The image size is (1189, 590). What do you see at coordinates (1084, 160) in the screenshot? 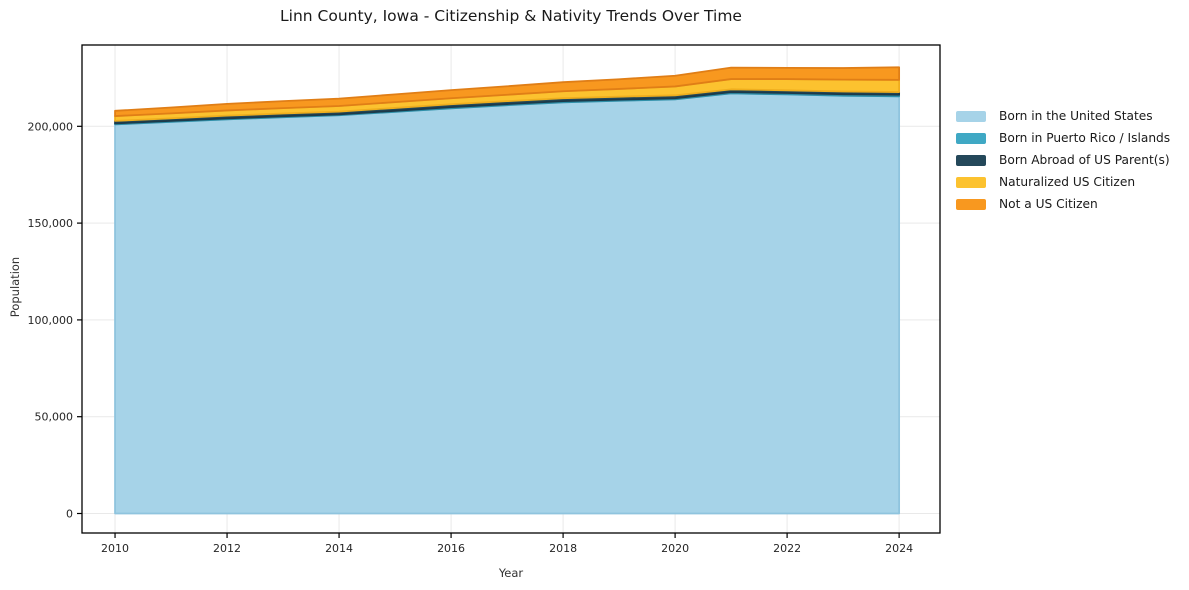
I see `legend-label: Born Abroad of US Parent(s)` at bounding box center [1084, 160].